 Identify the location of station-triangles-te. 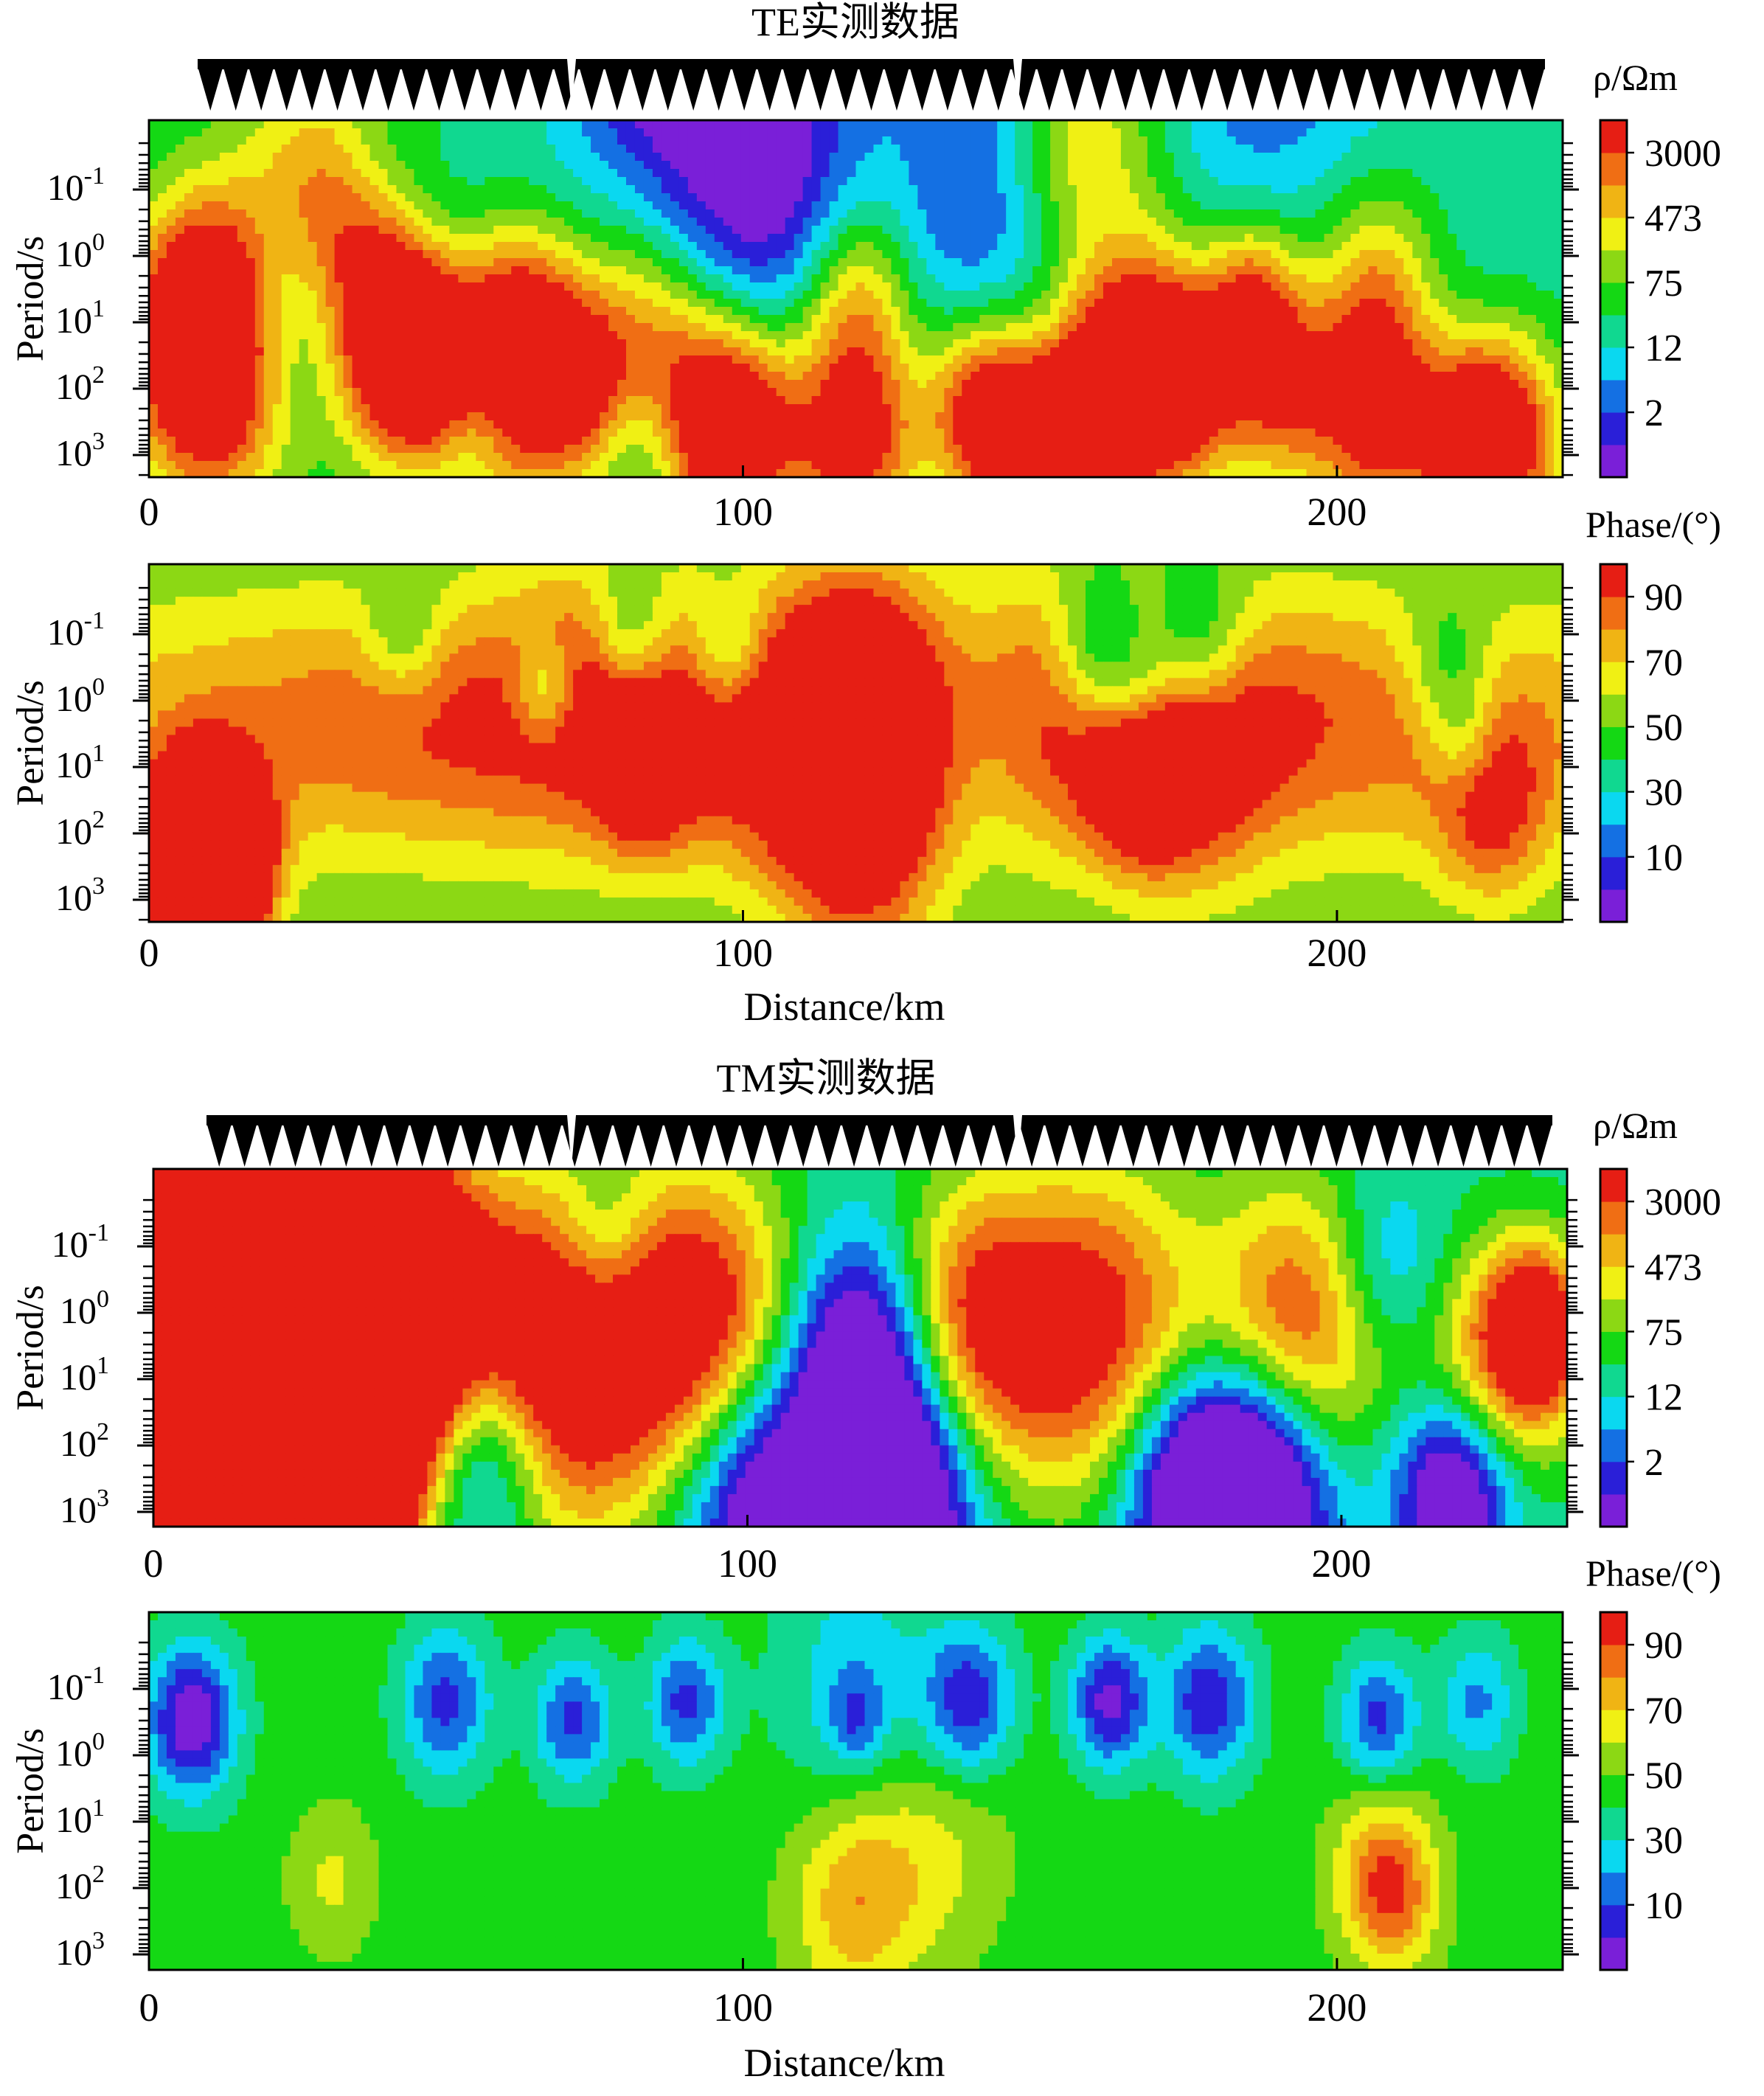
(871, 85).